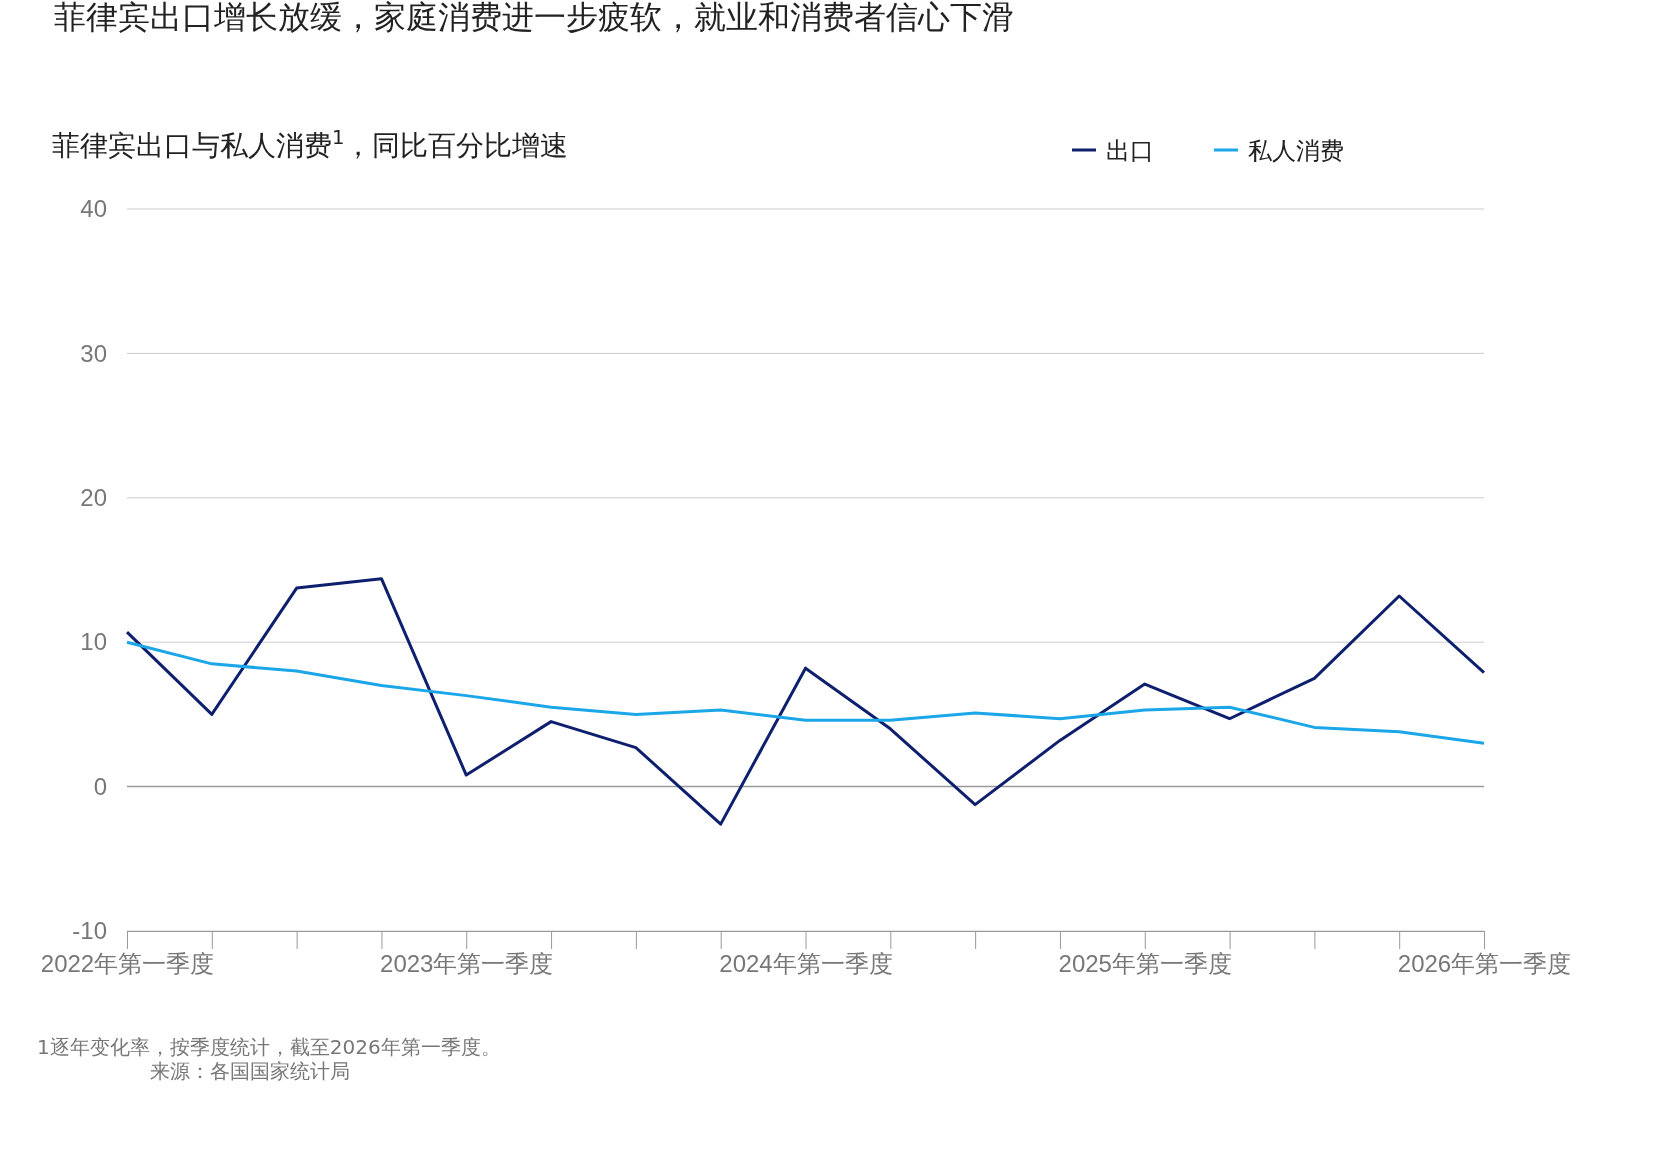 This screenshot has width=1663, height=1164. What do you see at coordinates (93, 209) in the screenshot?
I see `y-tick-label: 40` at bounding box center [93, 209].